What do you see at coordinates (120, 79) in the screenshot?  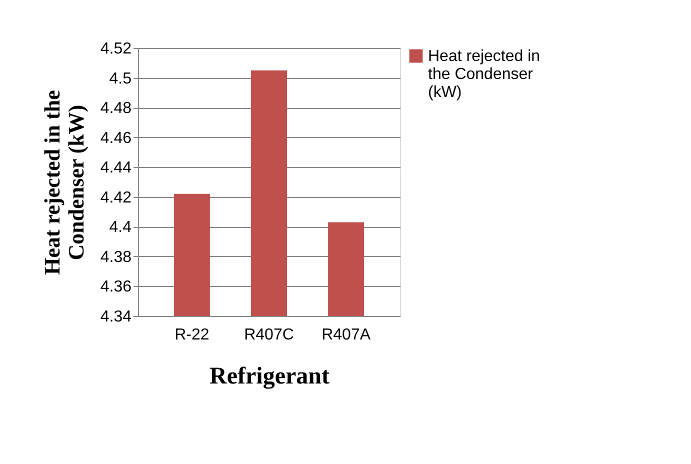 I see `y-tick-label: 4.5` at bounding box center [120, 79].